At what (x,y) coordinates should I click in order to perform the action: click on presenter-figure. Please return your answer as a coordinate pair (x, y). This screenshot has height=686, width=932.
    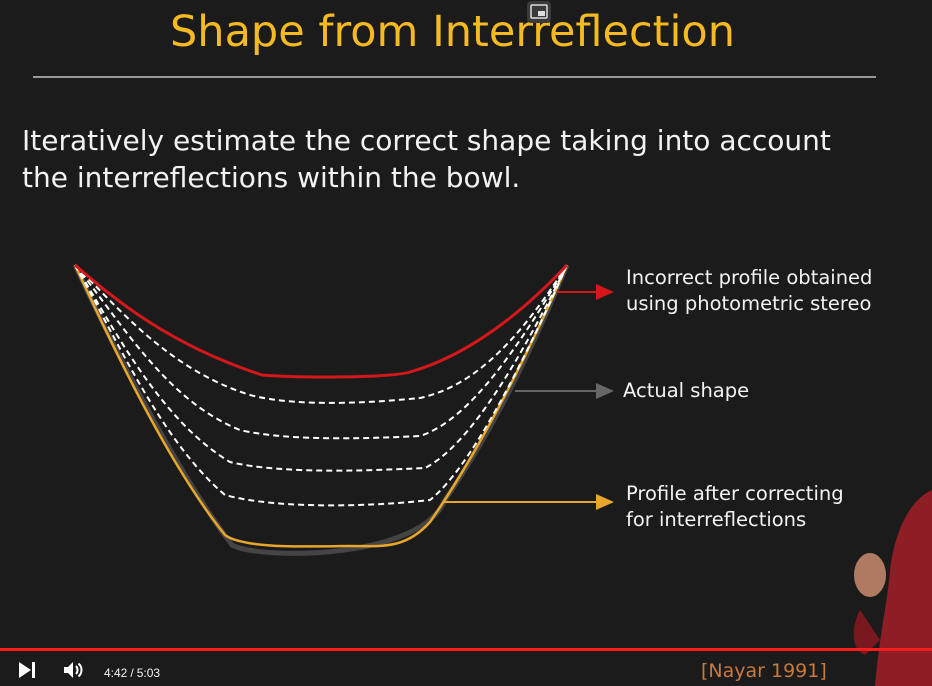
    Looking at the image, I should click on (892, 588).